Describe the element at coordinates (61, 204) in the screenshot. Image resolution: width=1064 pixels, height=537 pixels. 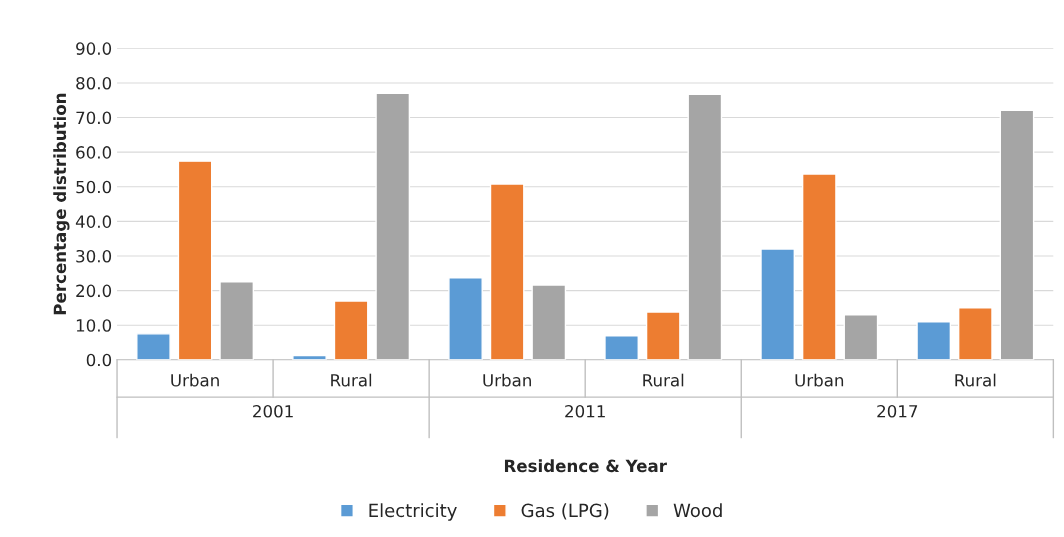
I see `y-axis-title: Percentage distribution` at that location.